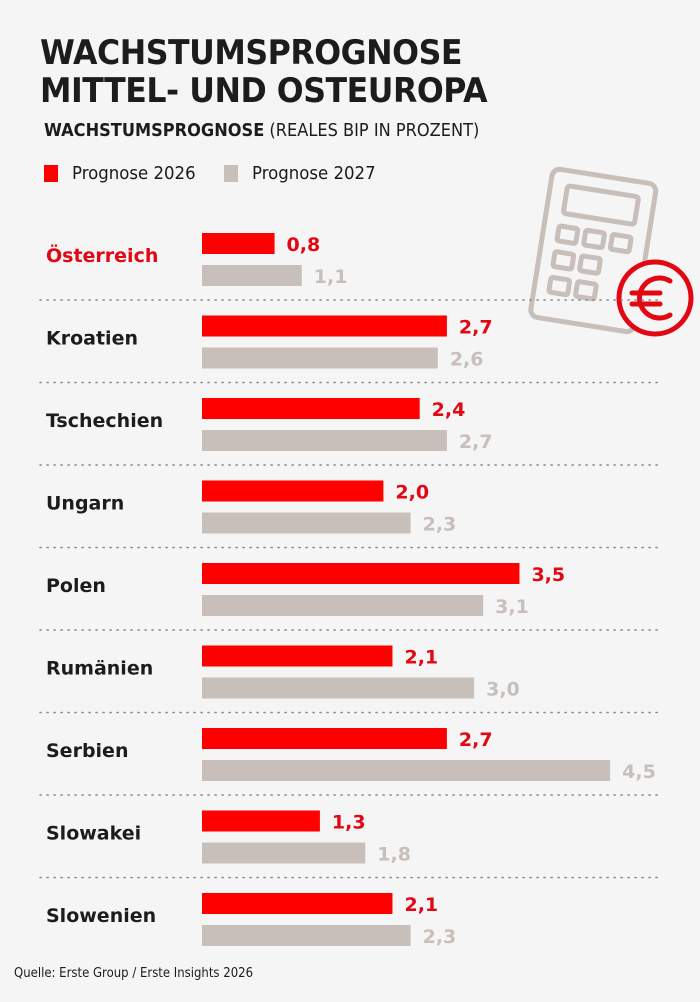 The width and height of the screenshot is (700, 1002). I want to click on legend-label-2027: Prognose 2027, so click(314, 173).